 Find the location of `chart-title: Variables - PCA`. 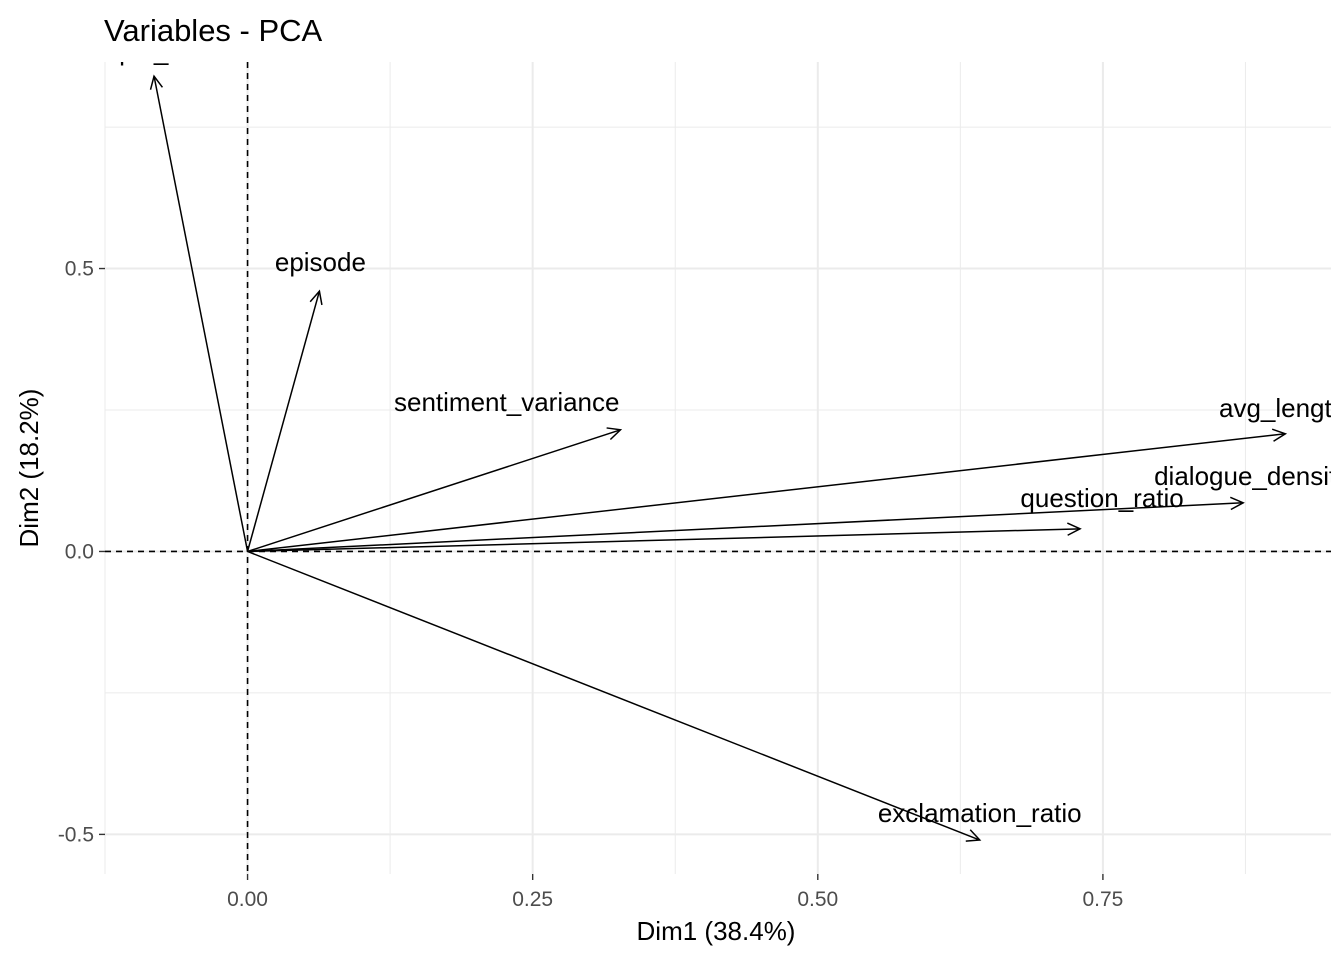

chart-title: Variables - PCA is located at coordinates (213, 30).